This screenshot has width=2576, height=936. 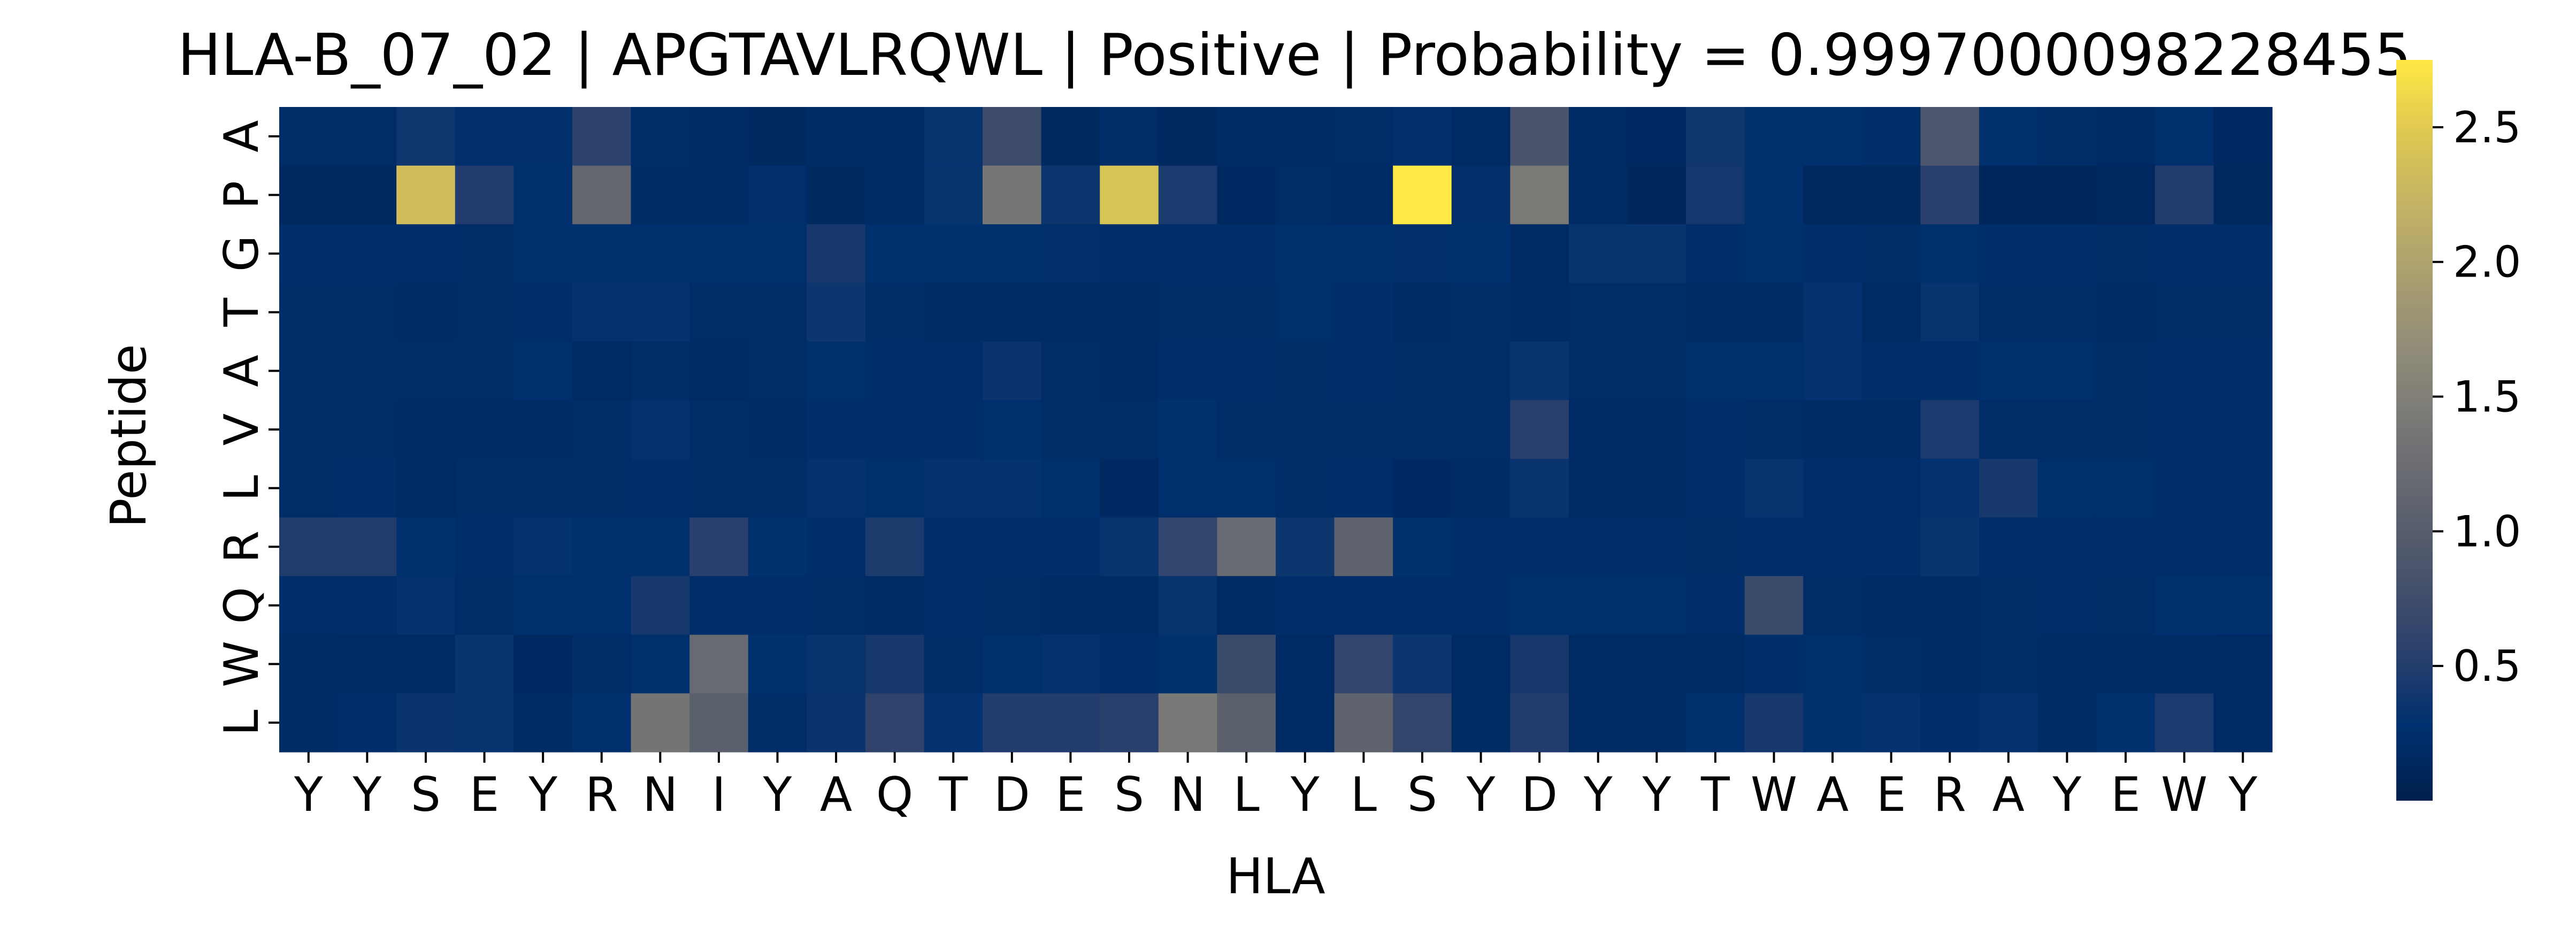 I want to click on colorbar-tick-label: 1.0, so click(x=2487, y=531).